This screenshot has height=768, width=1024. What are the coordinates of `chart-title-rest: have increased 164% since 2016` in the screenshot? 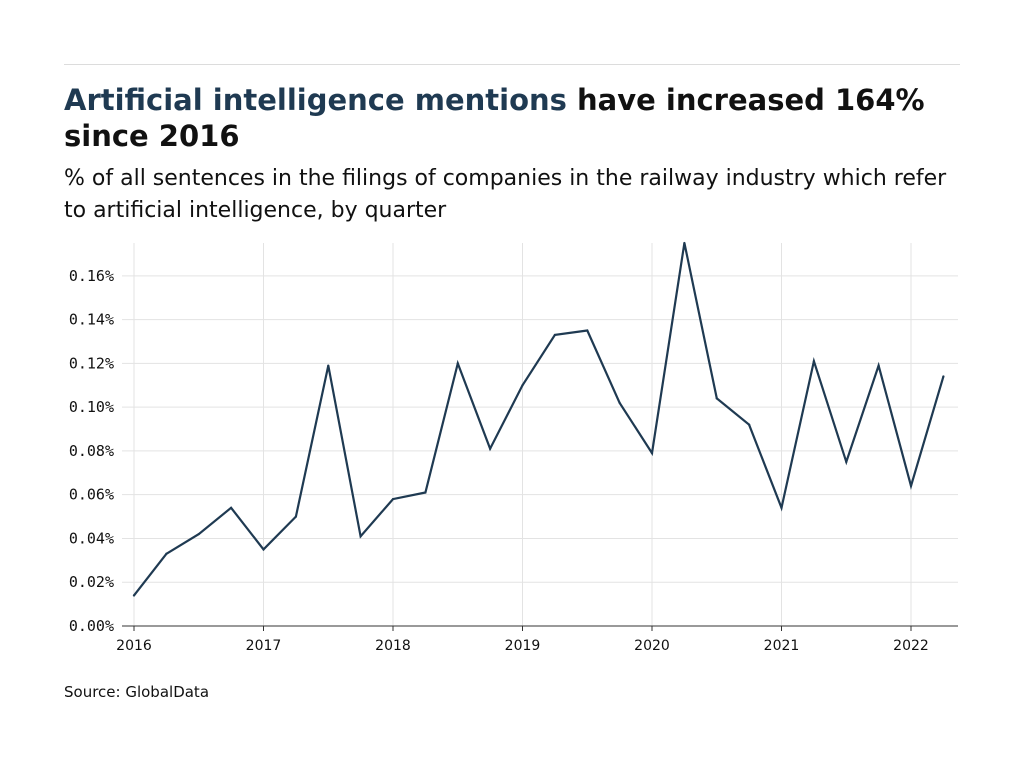 It's located at (494, 118).